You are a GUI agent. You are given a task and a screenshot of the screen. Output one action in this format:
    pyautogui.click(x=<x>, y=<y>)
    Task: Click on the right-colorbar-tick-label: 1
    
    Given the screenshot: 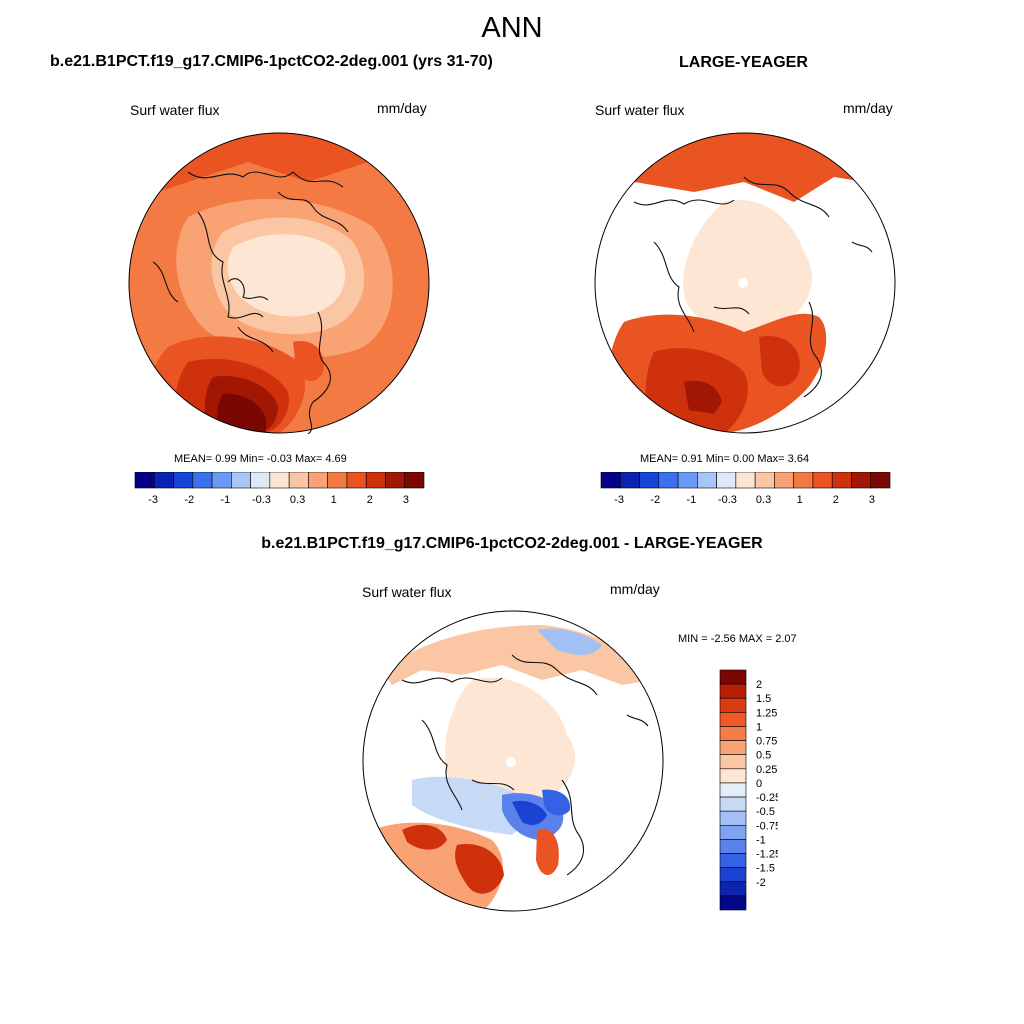 What is the action you would take?
    pyautogui.click(x=800, y=500)
    